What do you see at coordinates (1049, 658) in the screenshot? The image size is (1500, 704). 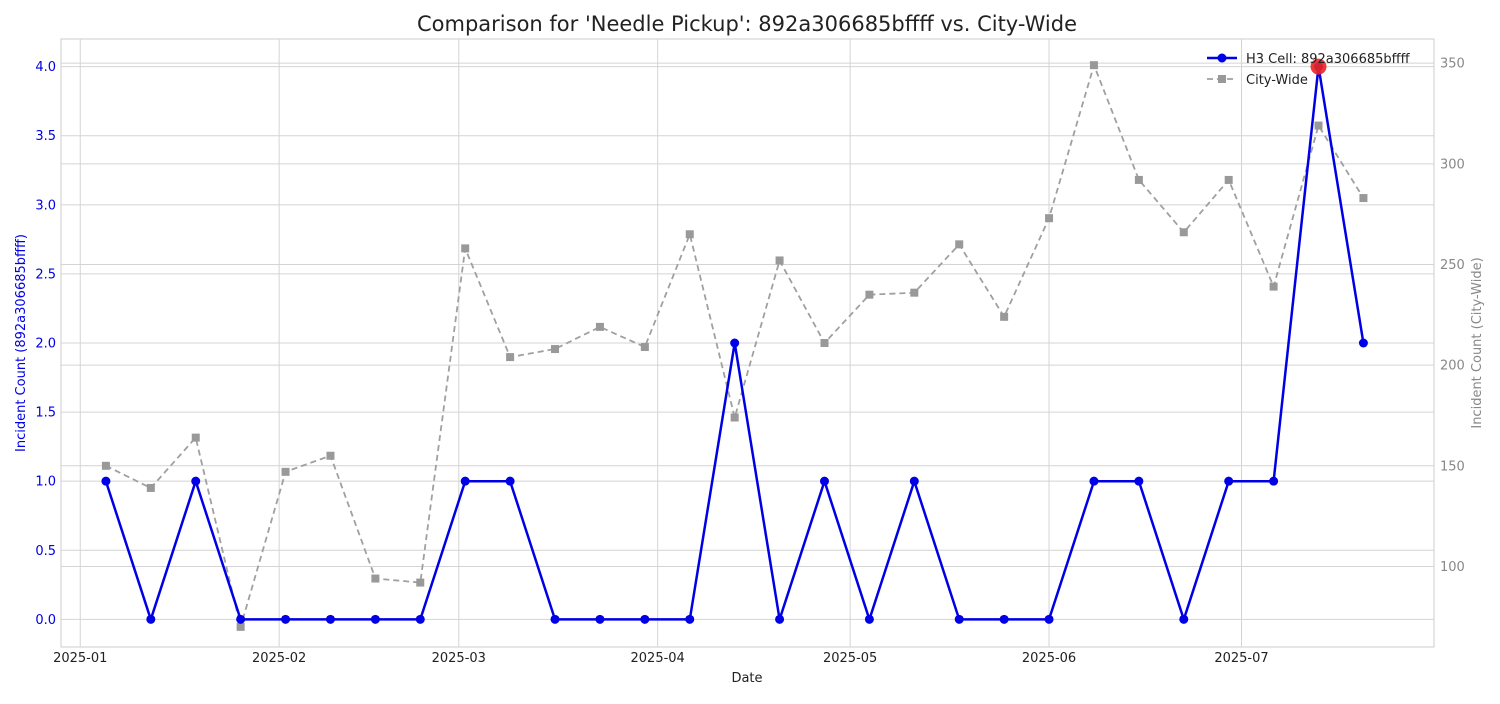 I see `x-tick-label: 2025-06` at bounding box center [1049, 658].